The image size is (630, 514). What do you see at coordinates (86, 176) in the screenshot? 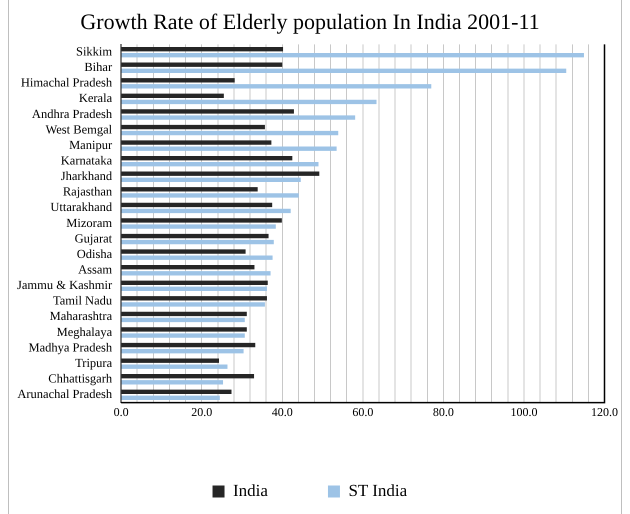
I see `y-tick-label: Jharkhand` at bounding box center [86, 176].